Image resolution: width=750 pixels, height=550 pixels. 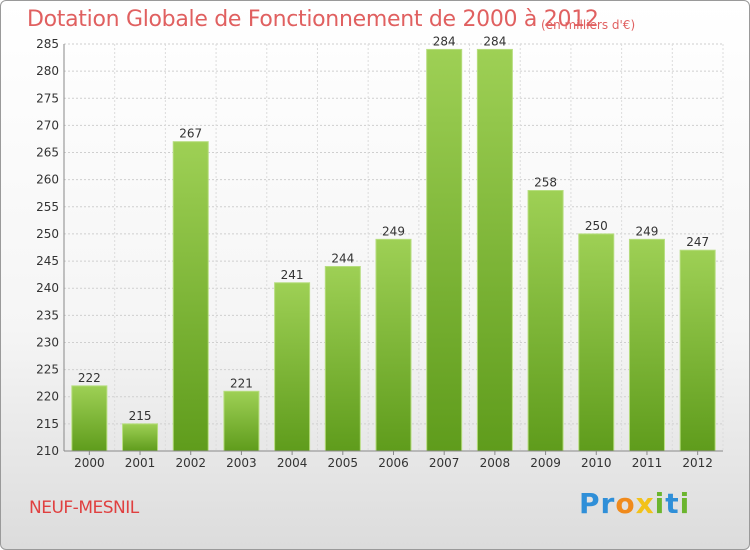 I want to click on logo-letter: t, so click(x=672, y=503).